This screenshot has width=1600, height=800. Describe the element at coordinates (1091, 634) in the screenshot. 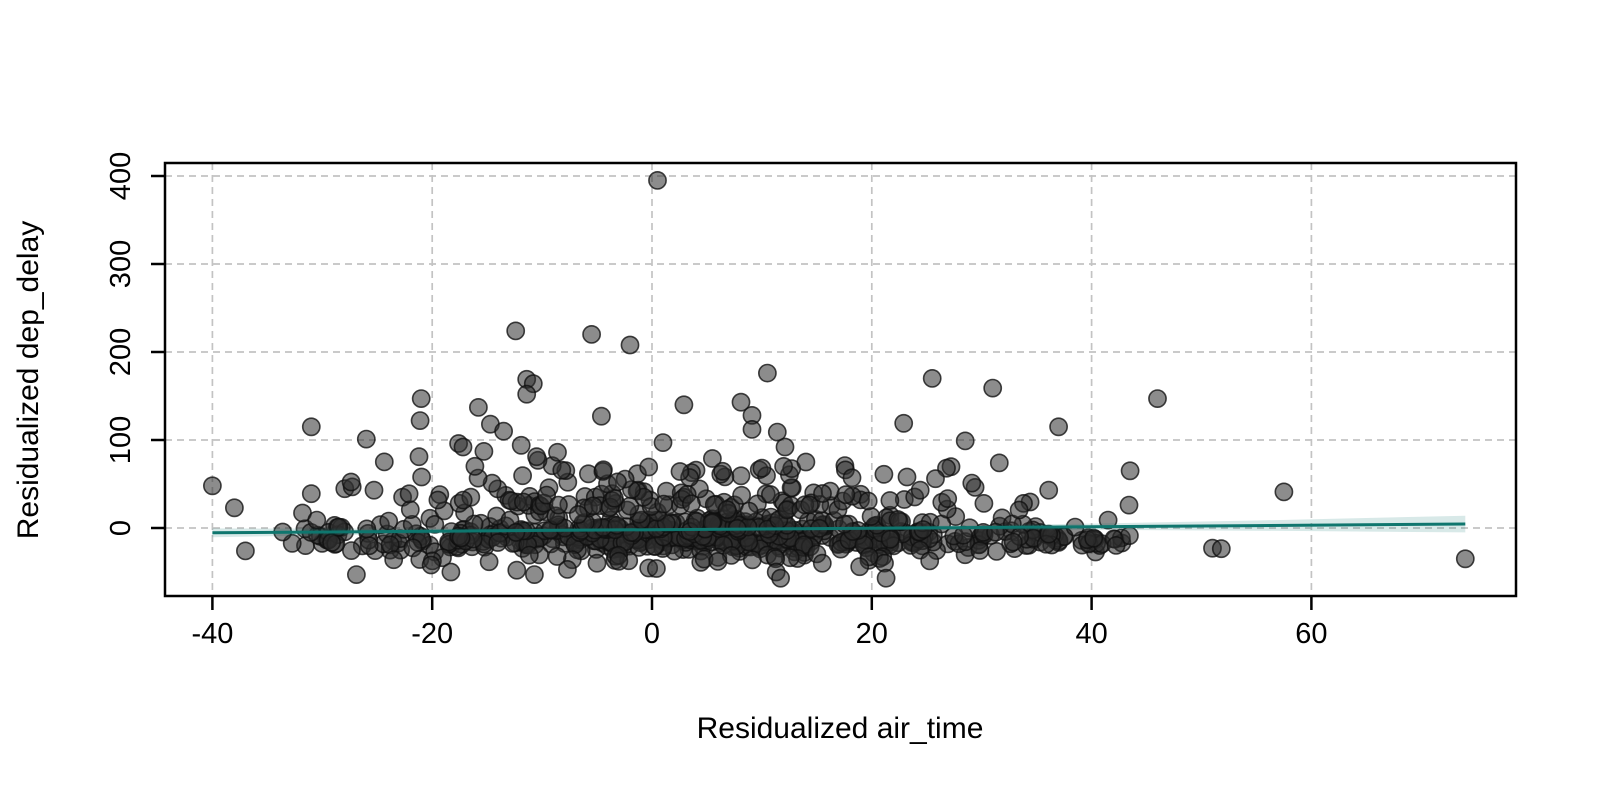

I see `x-tick-label: 40` at that location.